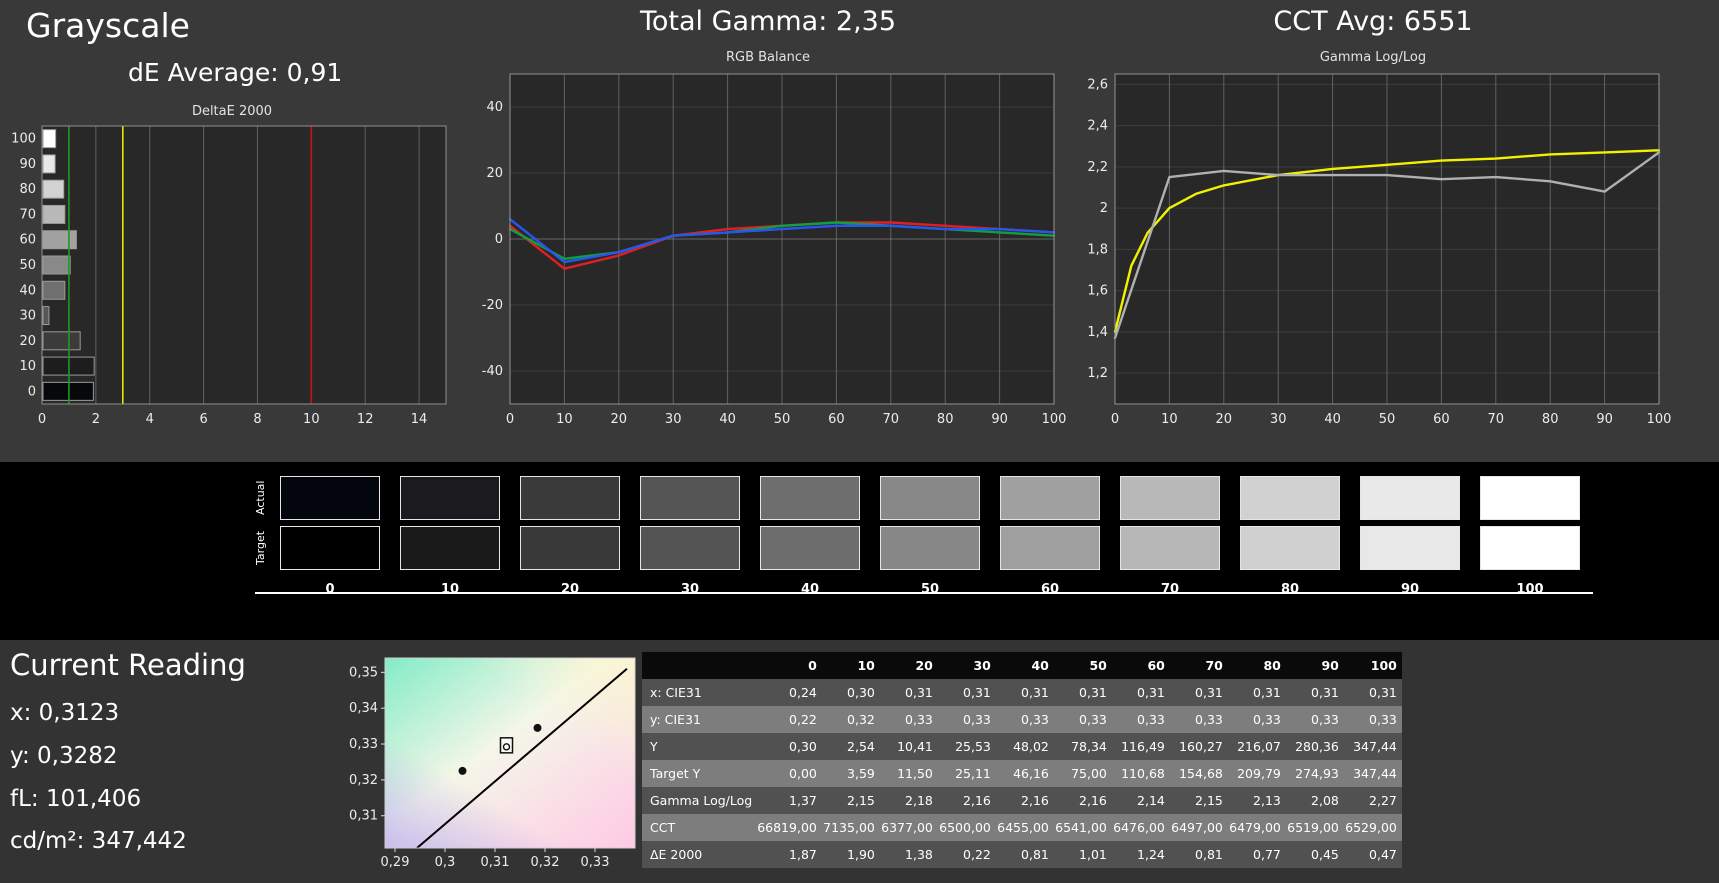  What do you see at coordinates (257, 419) in the screenshot?
I see `axis-tick-label: 8` at bounding box center [257, 419].